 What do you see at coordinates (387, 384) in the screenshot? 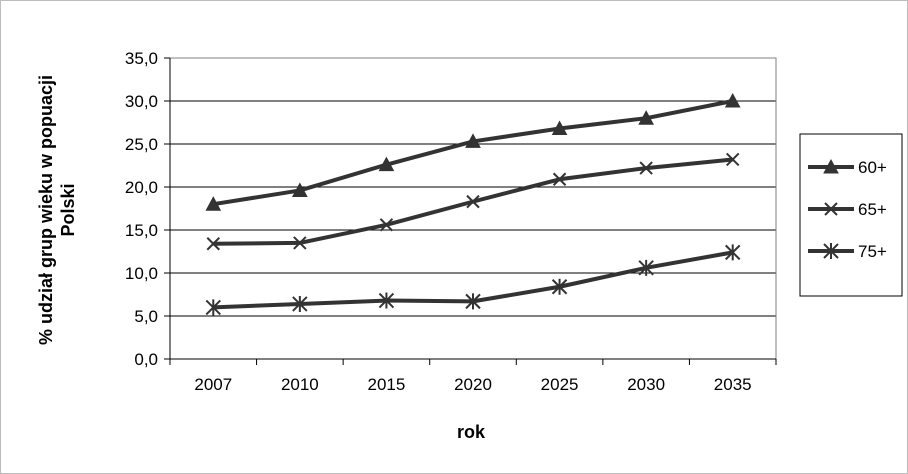
I see `x-tick-label: 2015` at bounding box center [387, 384].